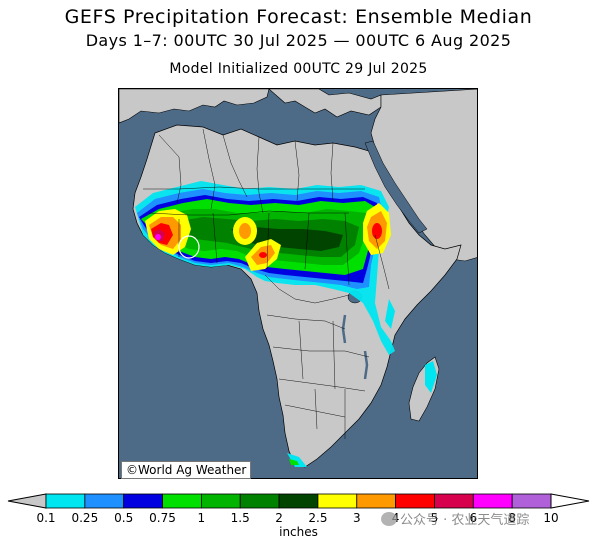 This screenshot has width=597, height=543. I want to click on watermark: 公众号 · 农业天气道踪, so click(455, 518).